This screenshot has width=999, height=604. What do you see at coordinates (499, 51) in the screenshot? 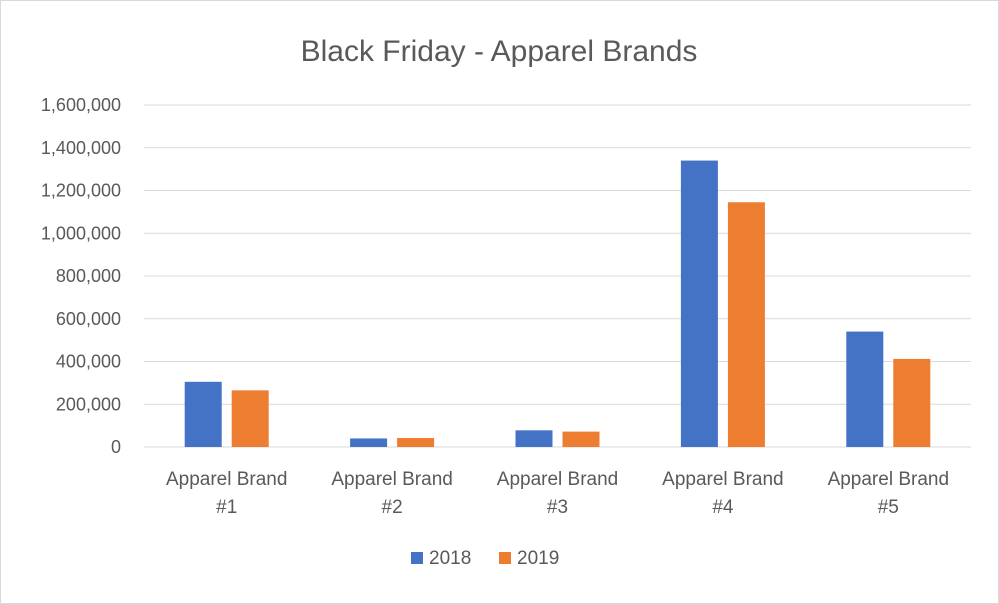
I see `chart-title: Black Friday - Apparel Brands` at bounding box center [499, 51].